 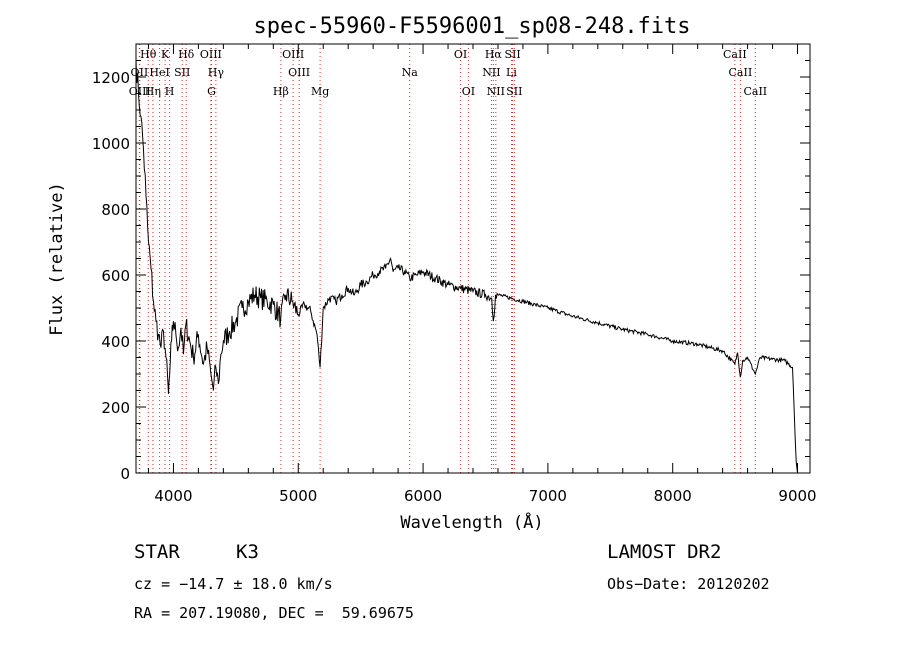 What do you see at coordinates (211, 91) in the screenshot?
I see `line-label: G` at bounding box center [211, 91].